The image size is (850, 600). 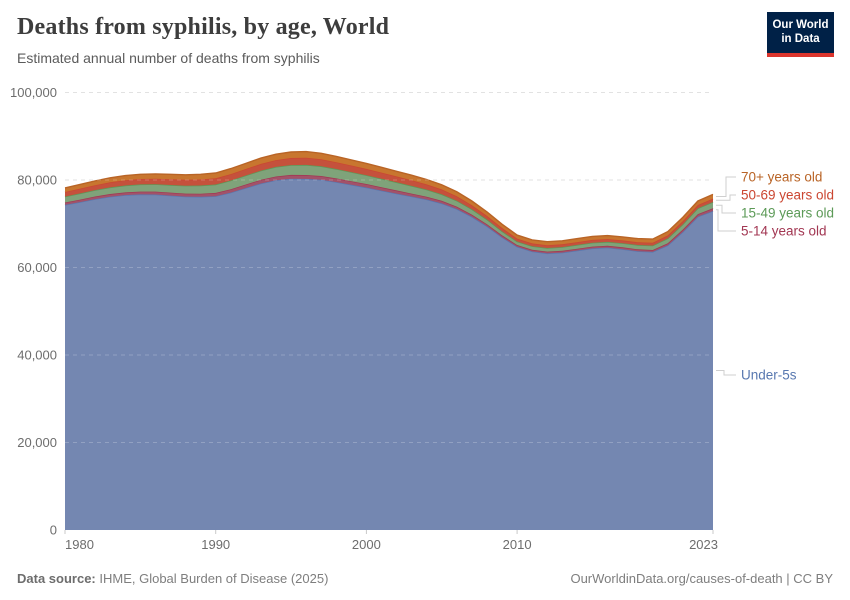 I want to click on legend-connector-5-14-years-old, so click(x=726, y=220).